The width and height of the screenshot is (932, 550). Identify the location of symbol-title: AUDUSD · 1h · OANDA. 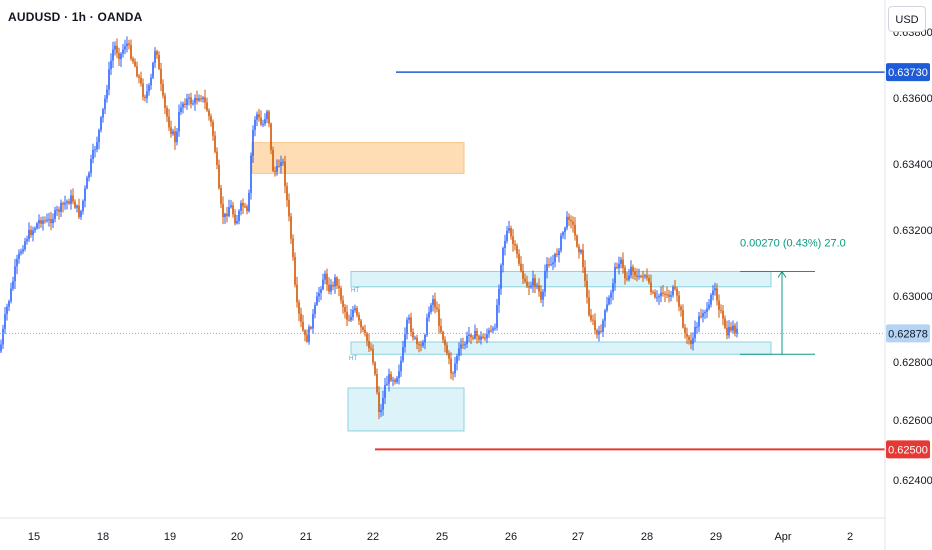
(75, 17).